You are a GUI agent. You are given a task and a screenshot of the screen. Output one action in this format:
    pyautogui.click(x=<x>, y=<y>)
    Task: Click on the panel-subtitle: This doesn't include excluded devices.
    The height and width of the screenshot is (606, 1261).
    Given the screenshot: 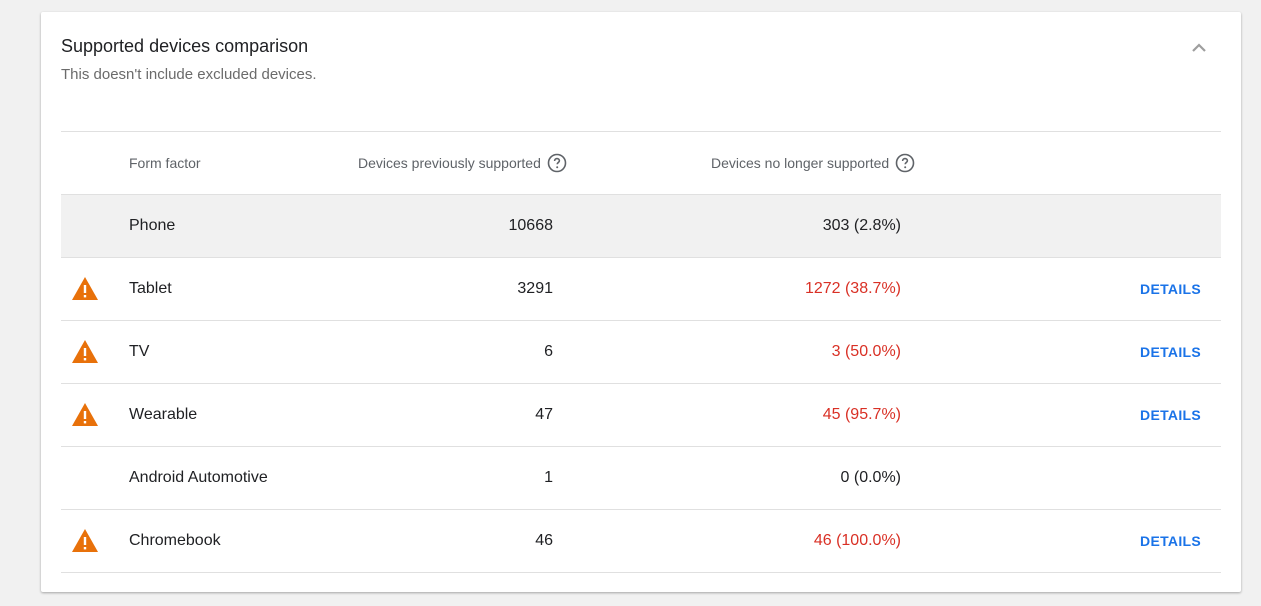 What is the action you would take?
    pyautogui.click(x=189, y=74)
    